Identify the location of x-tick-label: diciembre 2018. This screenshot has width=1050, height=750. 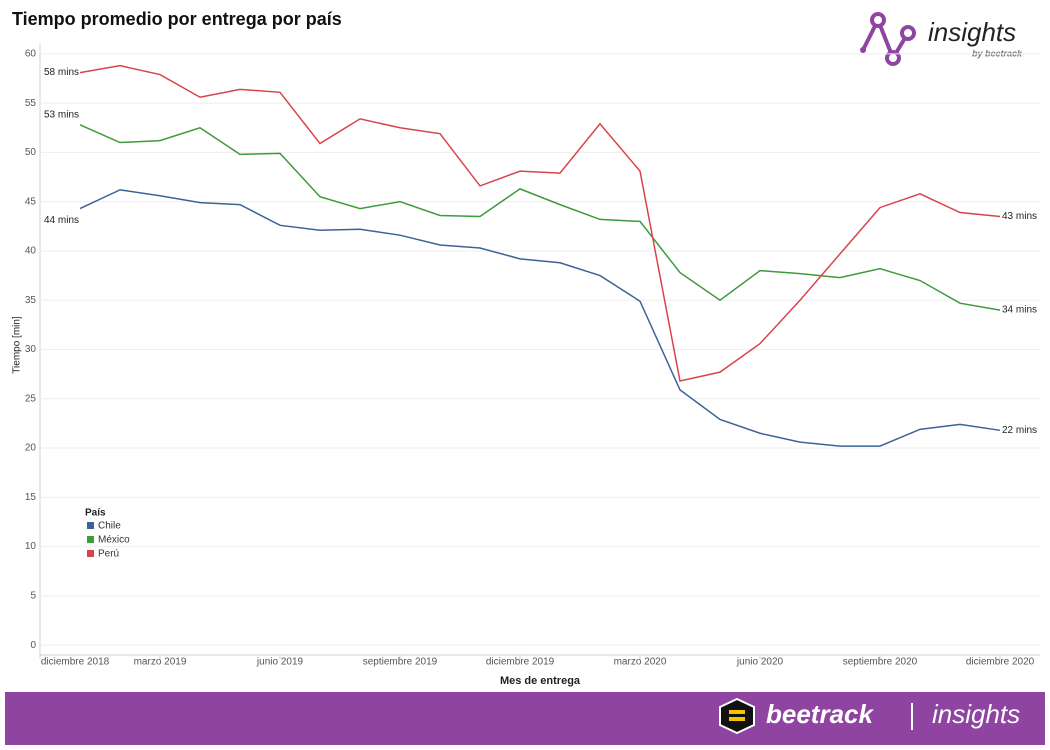
(75, 662).